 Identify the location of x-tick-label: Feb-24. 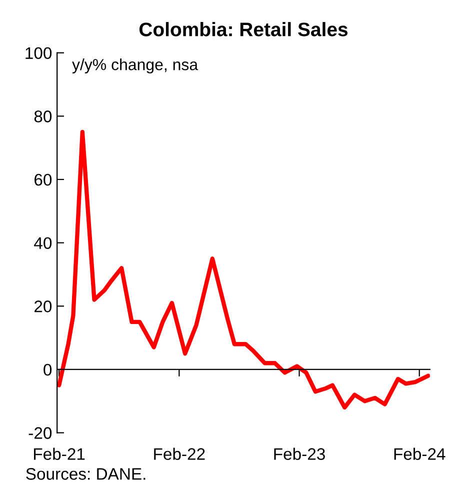
(420, 454).